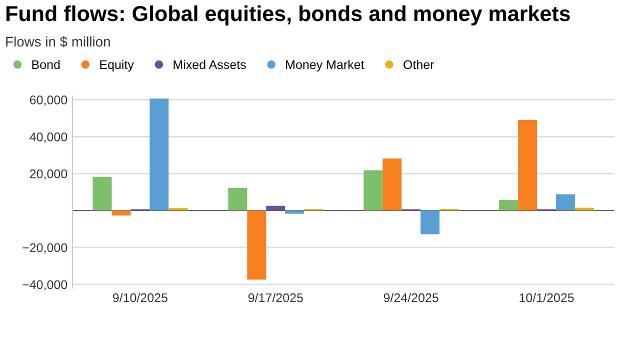  Describe the element at coordinates (411, 297) in the screenshot. I see `x-tick-label: 9/24/2025` at that location.